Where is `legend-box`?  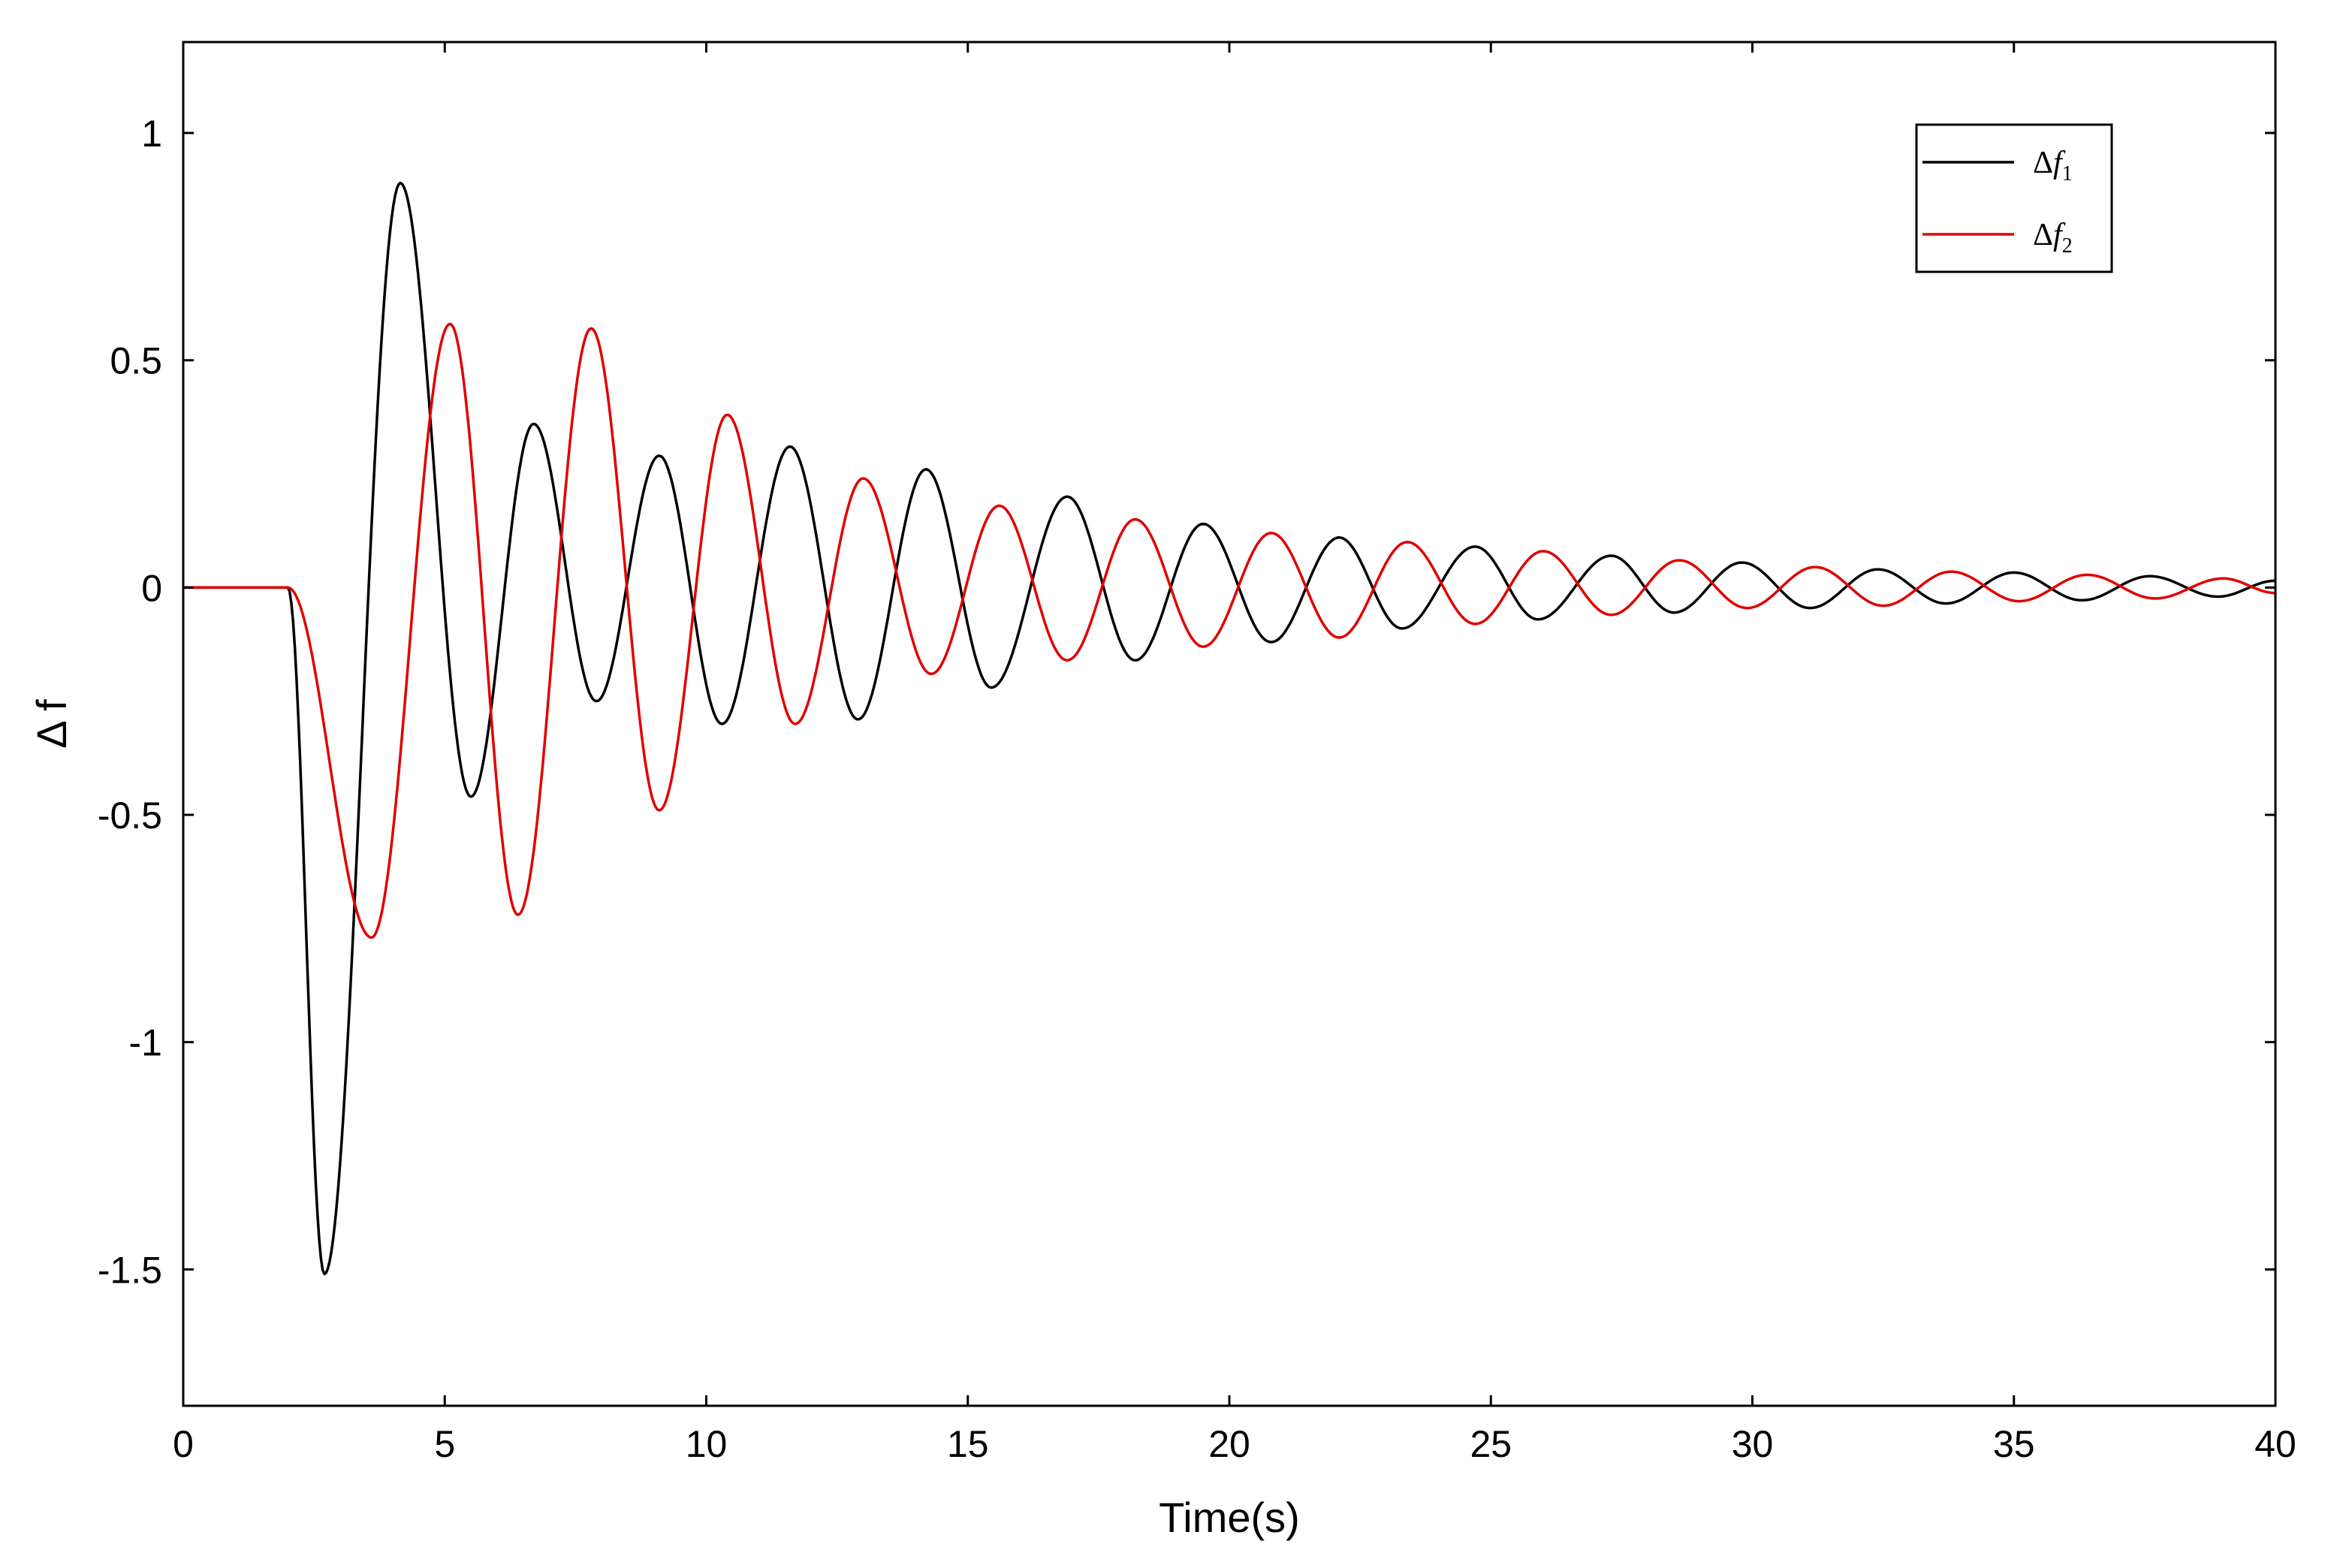 legend-box is located at coordinates (2014, 198).